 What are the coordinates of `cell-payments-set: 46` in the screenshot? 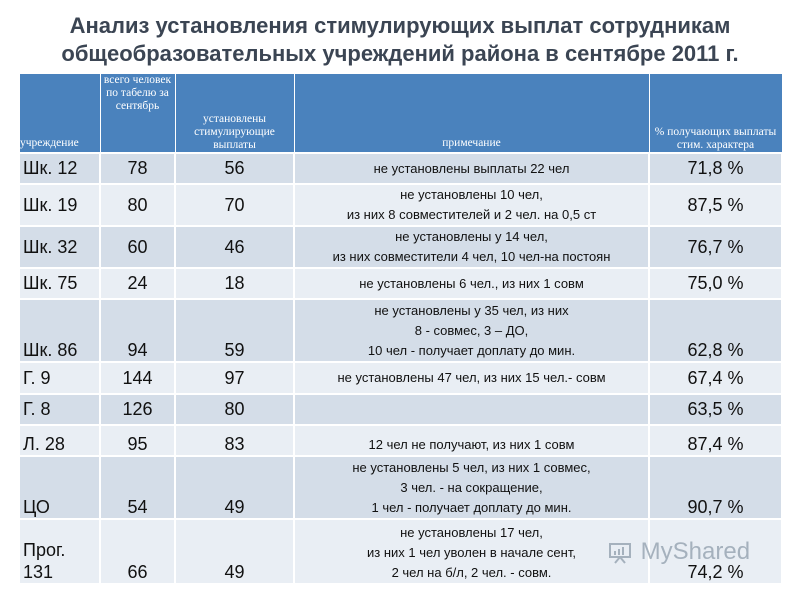 It's located at (235, 246).